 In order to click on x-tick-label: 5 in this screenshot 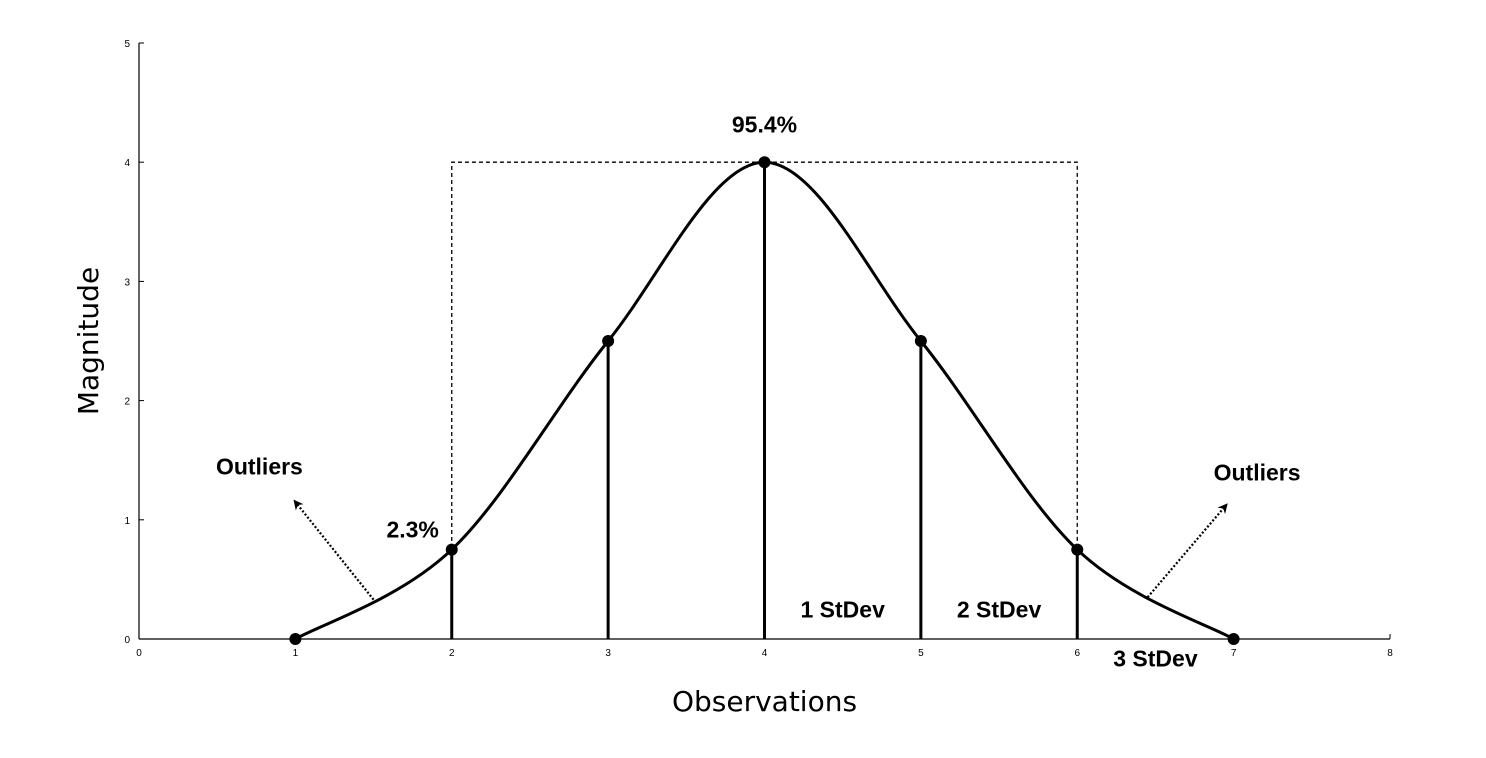, I will do `click(921, 653)`.